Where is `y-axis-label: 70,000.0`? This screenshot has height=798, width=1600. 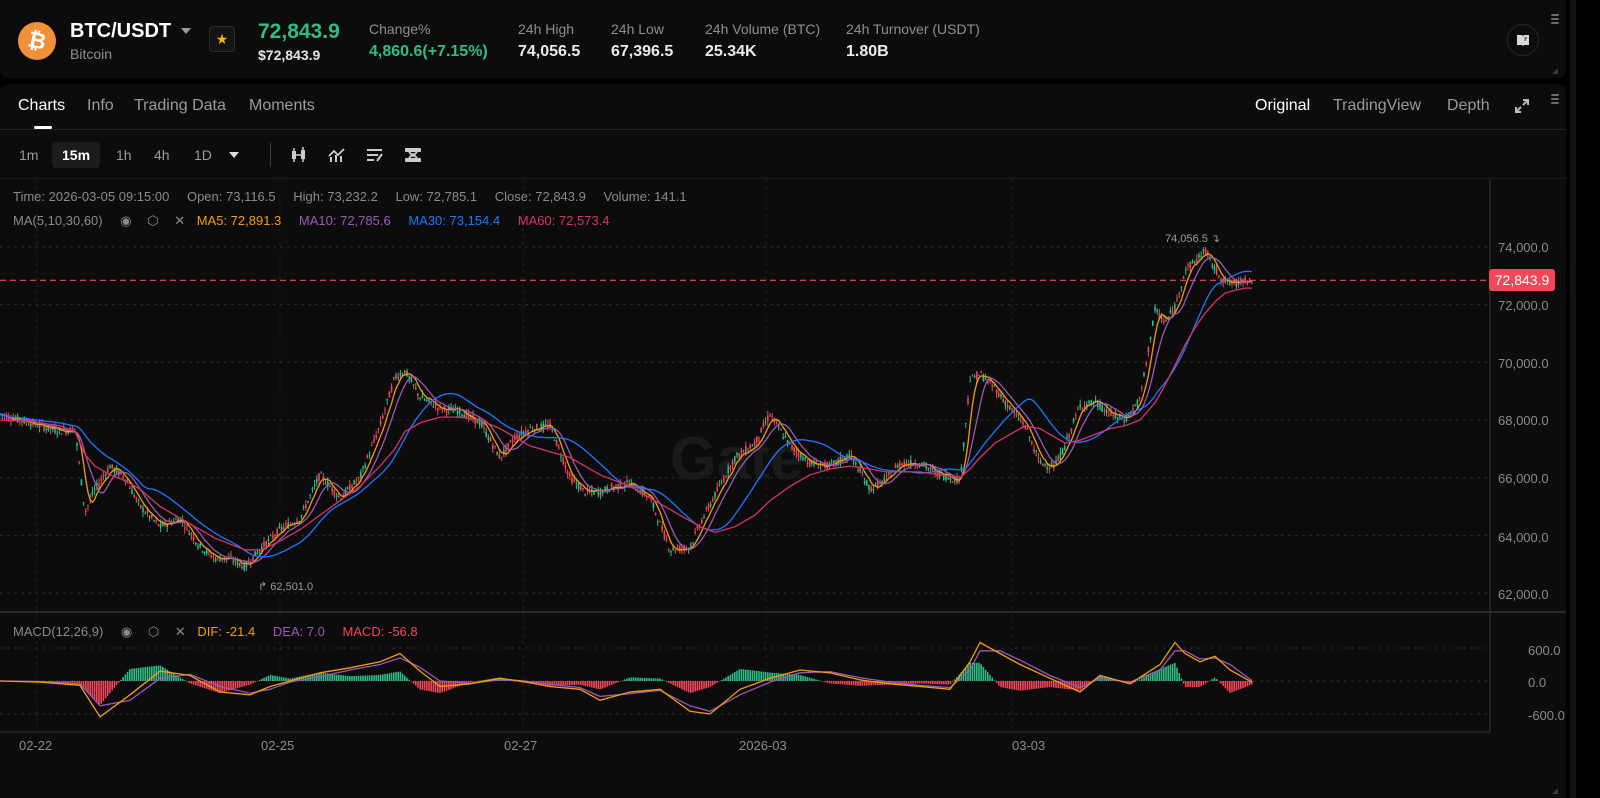
y-axis-label: 70,000.0 is located at coordinates (1523, 363).